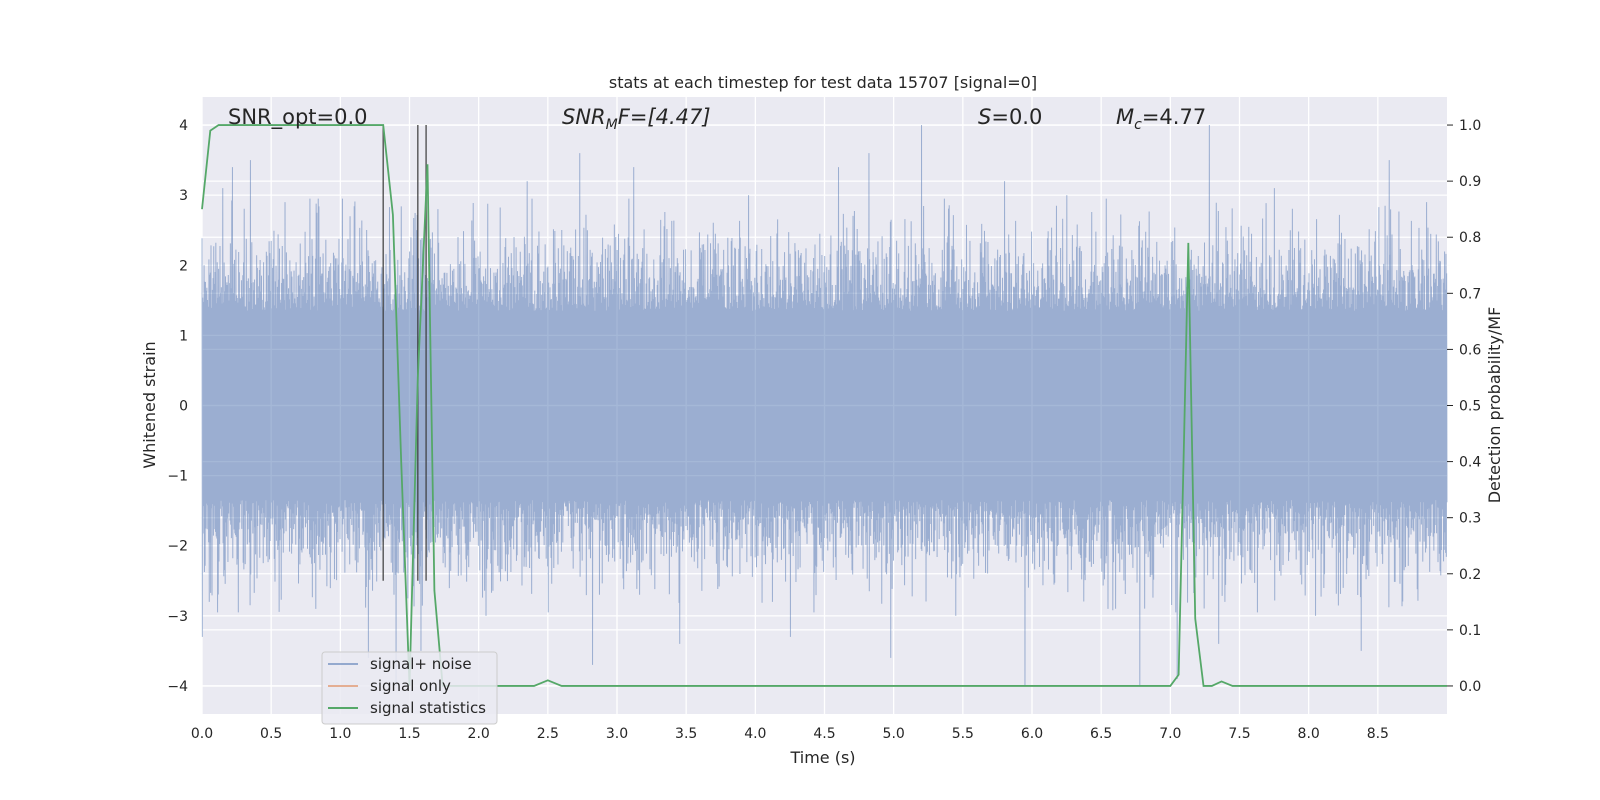  I want to click on x-tick-label: 0.5, so click(271, 734).